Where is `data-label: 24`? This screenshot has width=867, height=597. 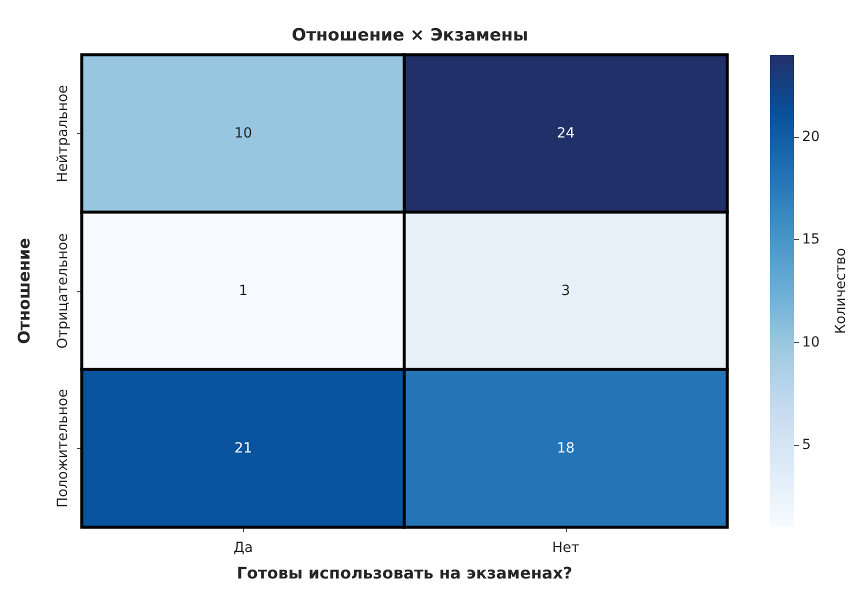 data-label: 24 is located at coordinates (565, 134).